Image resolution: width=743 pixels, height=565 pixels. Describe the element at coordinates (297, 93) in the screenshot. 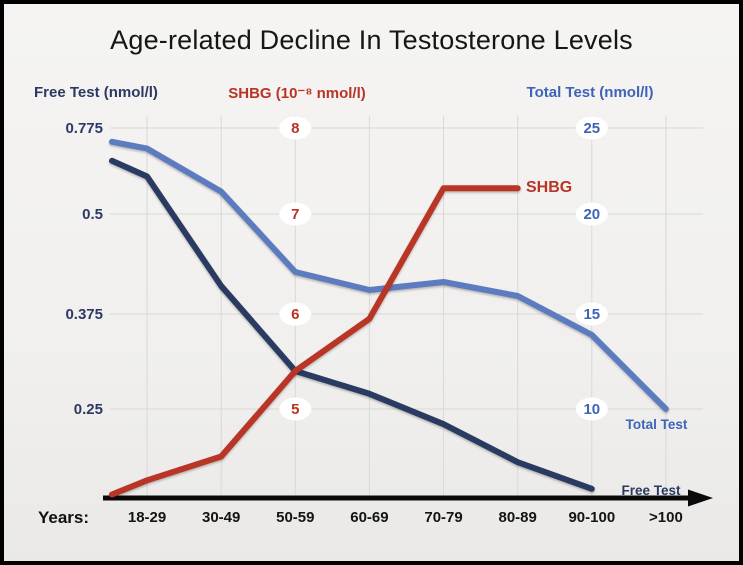

I see `axis-title-shbg: SHBG (10⁻⁸ nmol/l)` at that location.